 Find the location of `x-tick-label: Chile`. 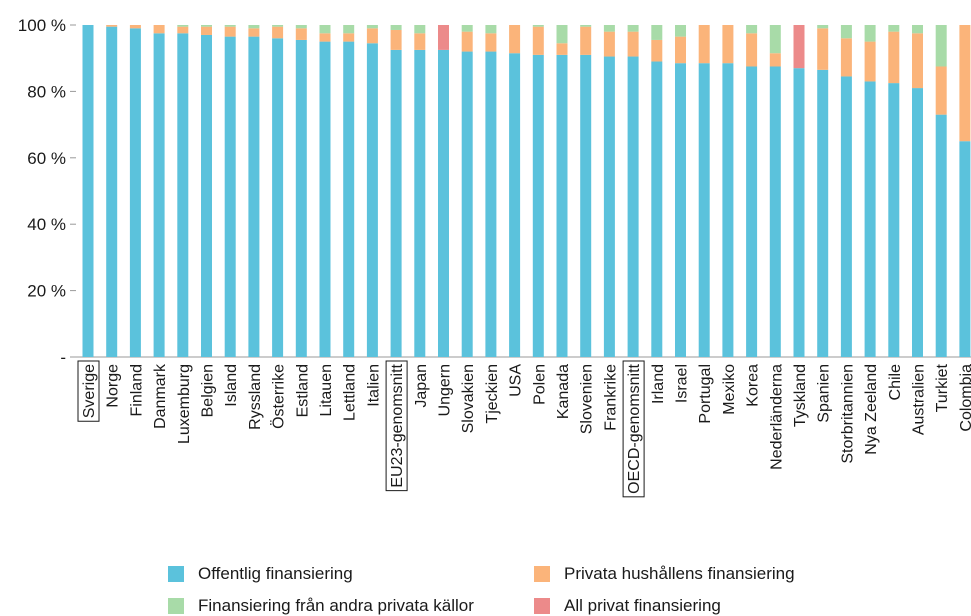

x-tick-label: Chile is located at coordinates (895, 382).